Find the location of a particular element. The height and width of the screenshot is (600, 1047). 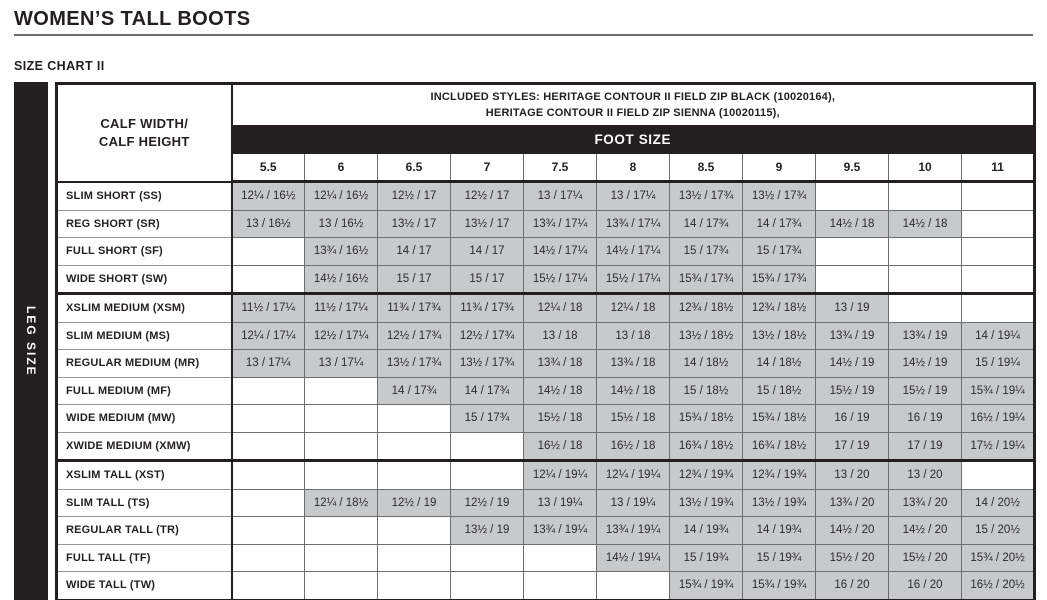

size-cell: 14 / 20½ is located at coordinates (998, 502).